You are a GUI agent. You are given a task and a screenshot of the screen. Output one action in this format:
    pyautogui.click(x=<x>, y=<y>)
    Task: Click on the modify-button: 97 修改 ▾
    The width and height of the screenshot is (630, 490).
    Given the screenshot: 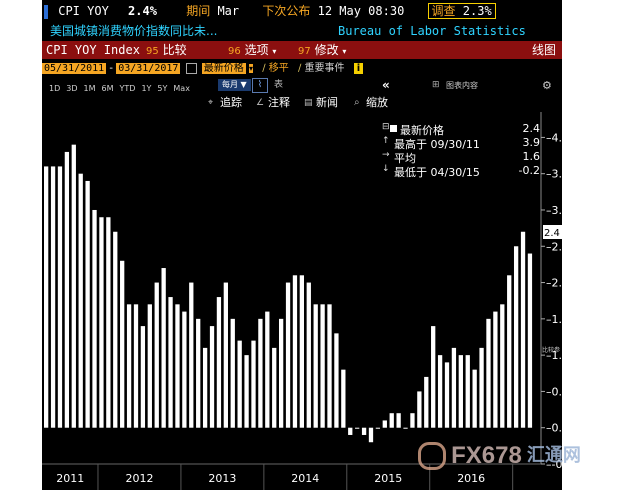 What is the action you would take?
    pyautogui.click(x=322, y=50)
    